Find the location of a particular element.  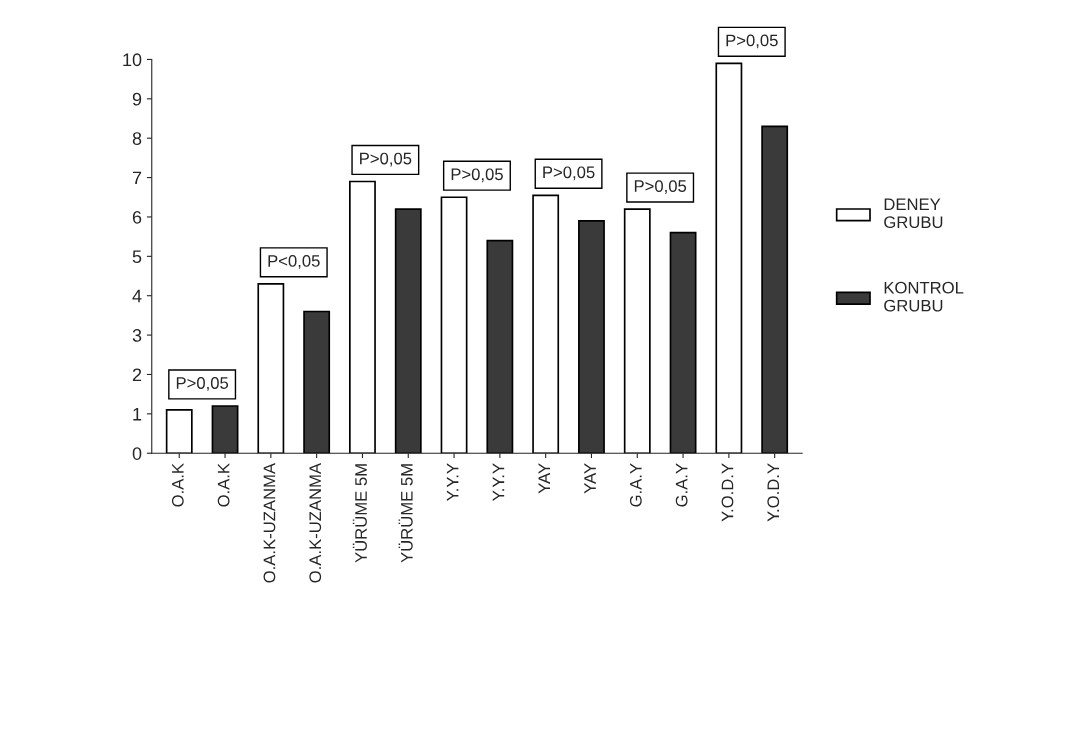

y-tick-label: 0 is located at coordinates (137, 453).